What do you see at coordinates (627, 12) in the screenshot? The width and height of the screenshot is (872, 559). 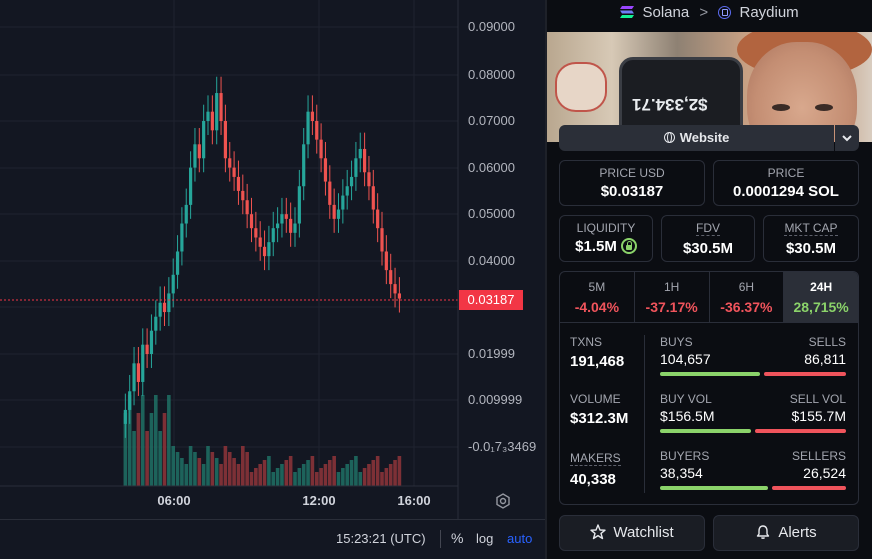 I see `solana-icon` at bounding box center [627, 12].